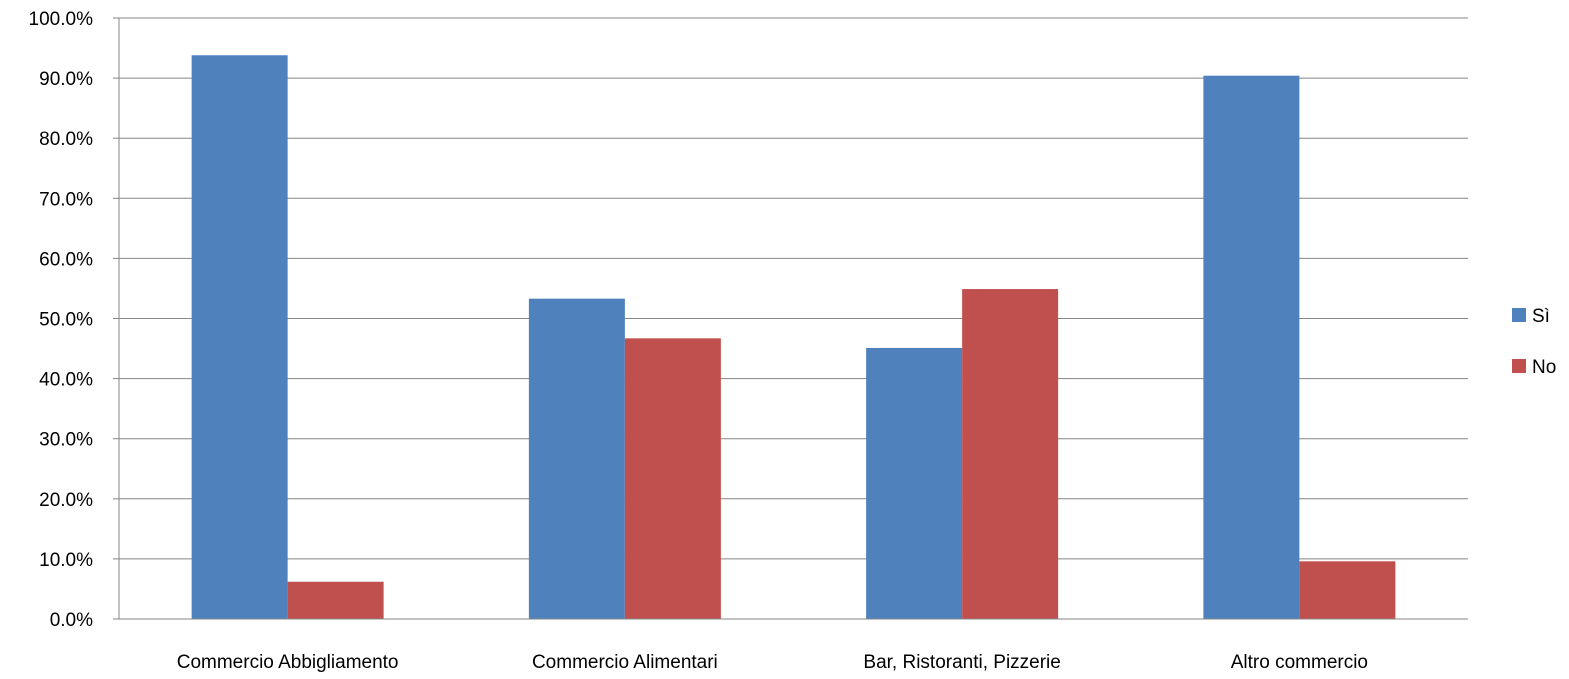 This screenshot has width=1569, height=679. I want to click on y-tick-label: 100.0%, so click(61, 19).